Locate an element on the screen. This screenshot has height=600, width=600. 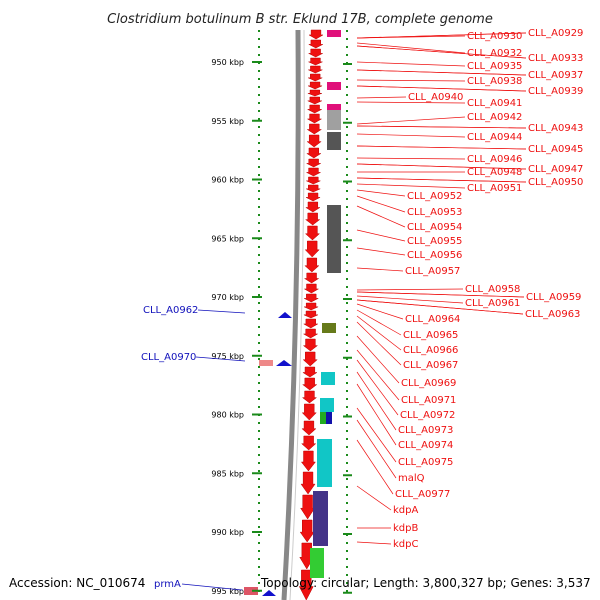
gene-label: CLL_A0973 is located at coordinates (425, 430).